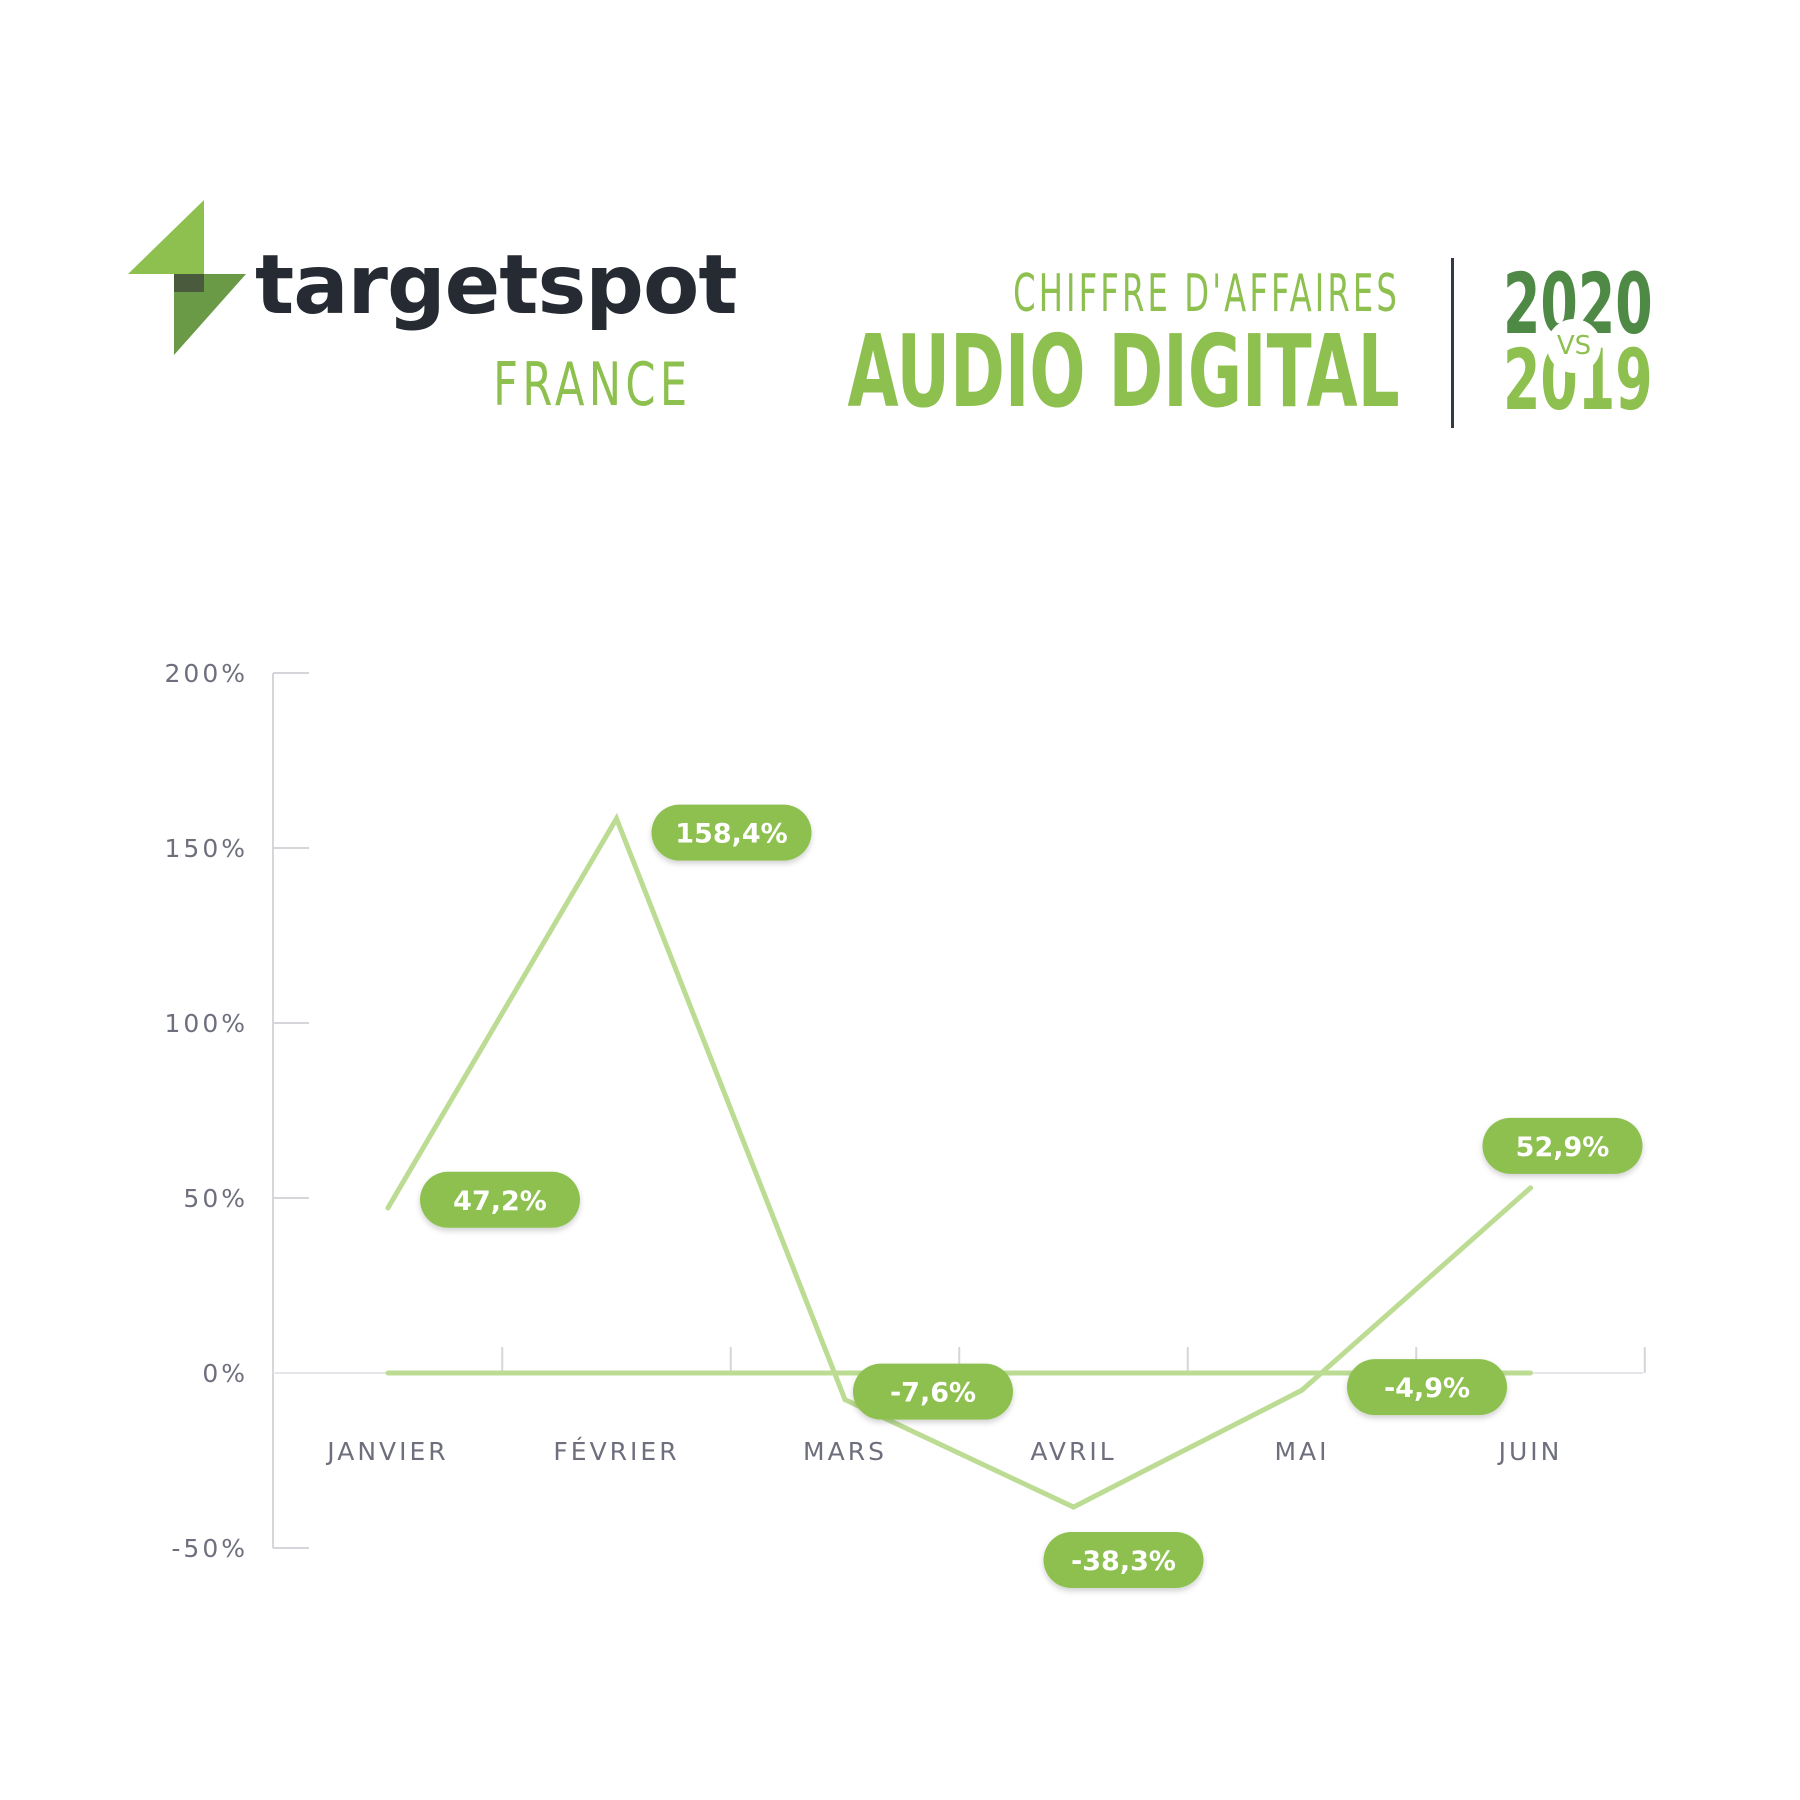 Image resolution: width=1800 pixels, height=1800 pixels. I want to click on data-label: 52,9%, so click(1563, 1147).